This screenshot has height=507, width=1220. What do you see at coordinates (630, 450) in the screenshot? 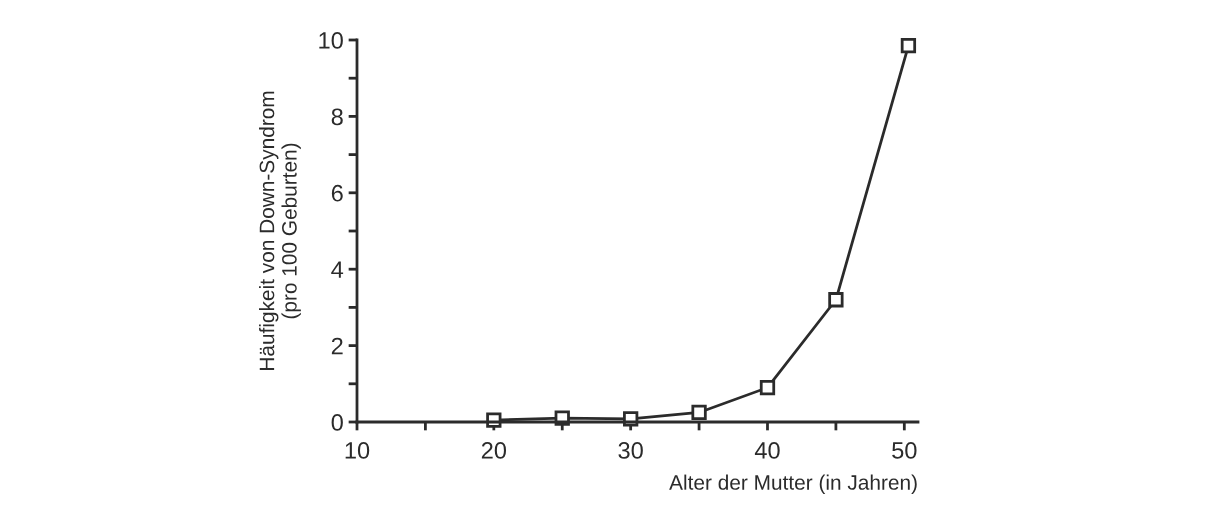
I see `x-tick-label: 30` at bounding box center [630, 450].